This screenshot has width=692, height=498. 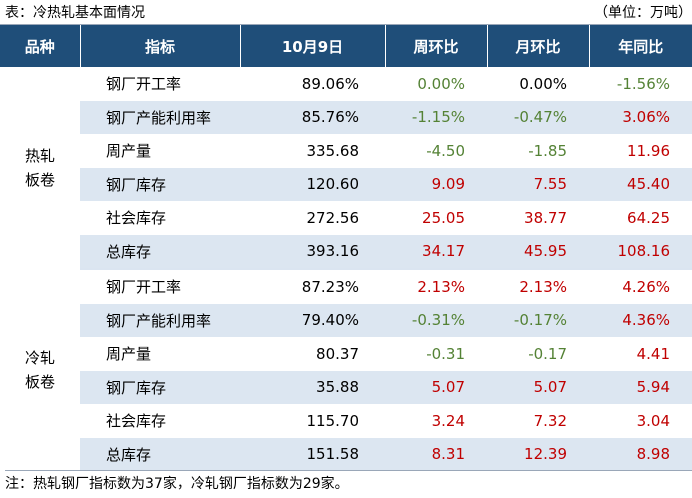 I want to click on table-row: 钢厂产能利用率 85.76% -1.15% -0.47% 3.06%, so click(x=346, y=117).